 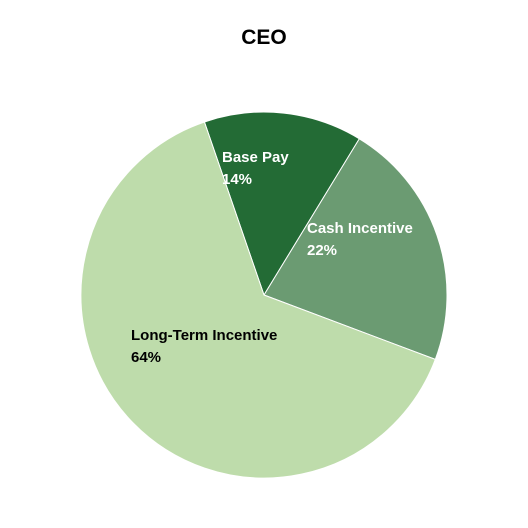 I want to click on pie-slice-cash-incentive, so click(x=355, y=249).